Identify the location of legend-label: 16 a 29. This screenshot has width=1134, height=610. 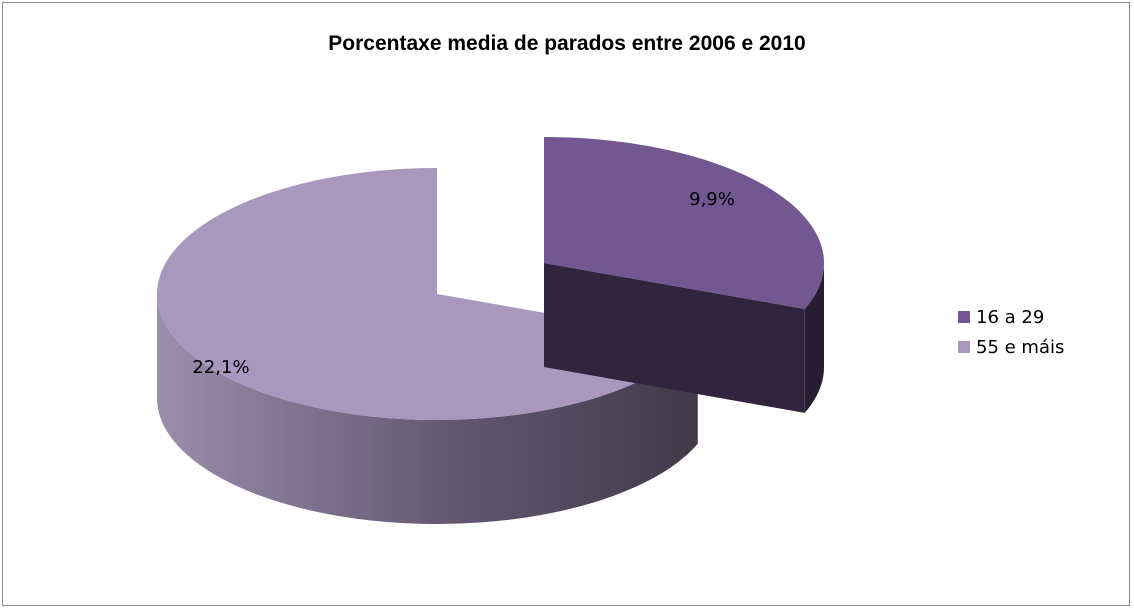
(1010, 317).